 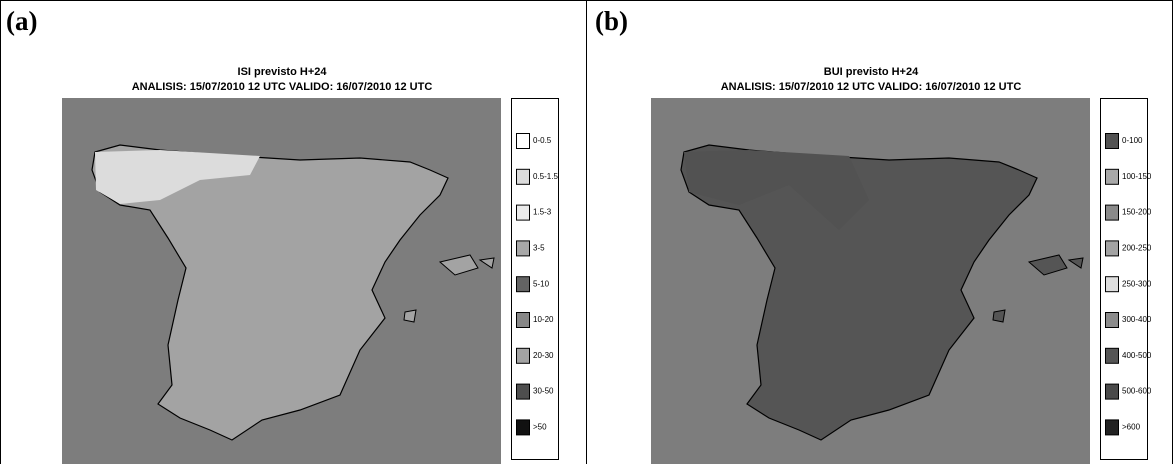 I want to click on legend-label: 5-10, so click(x=541, y=283).